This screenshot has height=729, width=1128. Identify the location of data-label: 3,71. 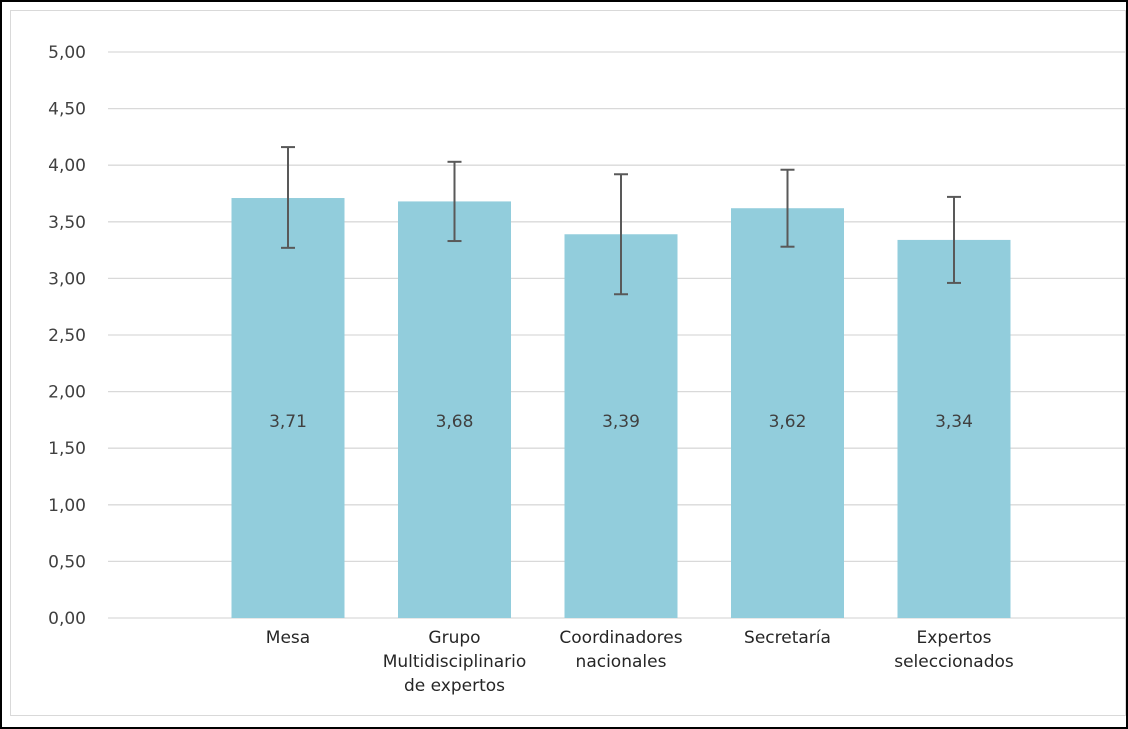
(288, 422).